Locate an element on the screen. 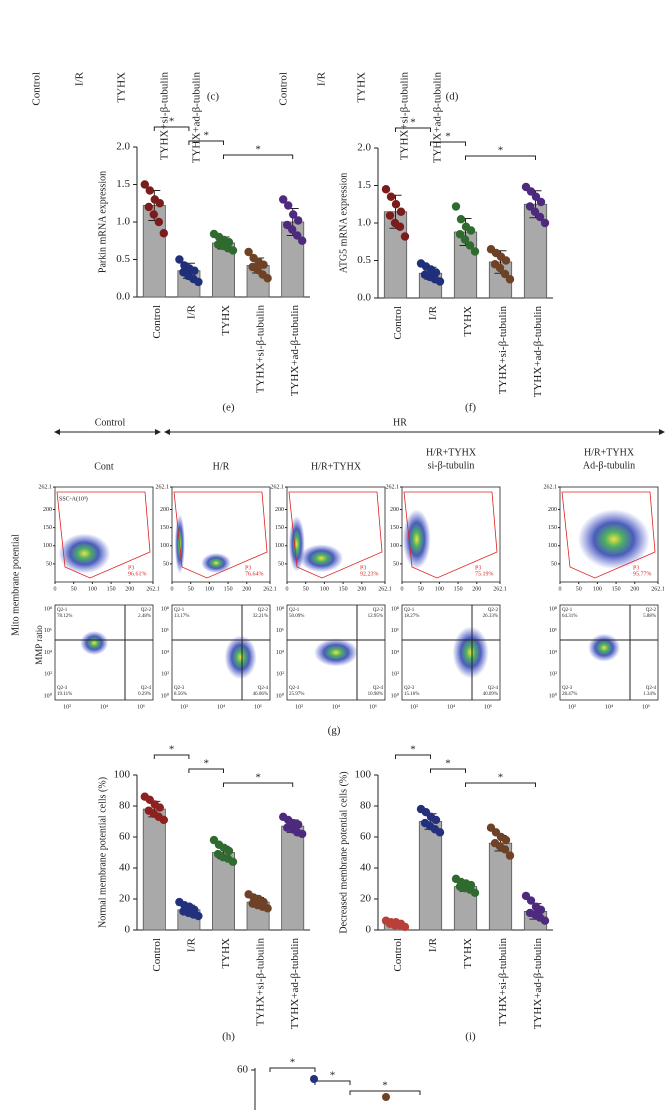  quadrant-name: Q2-1 is located at coordinates (179, 610).